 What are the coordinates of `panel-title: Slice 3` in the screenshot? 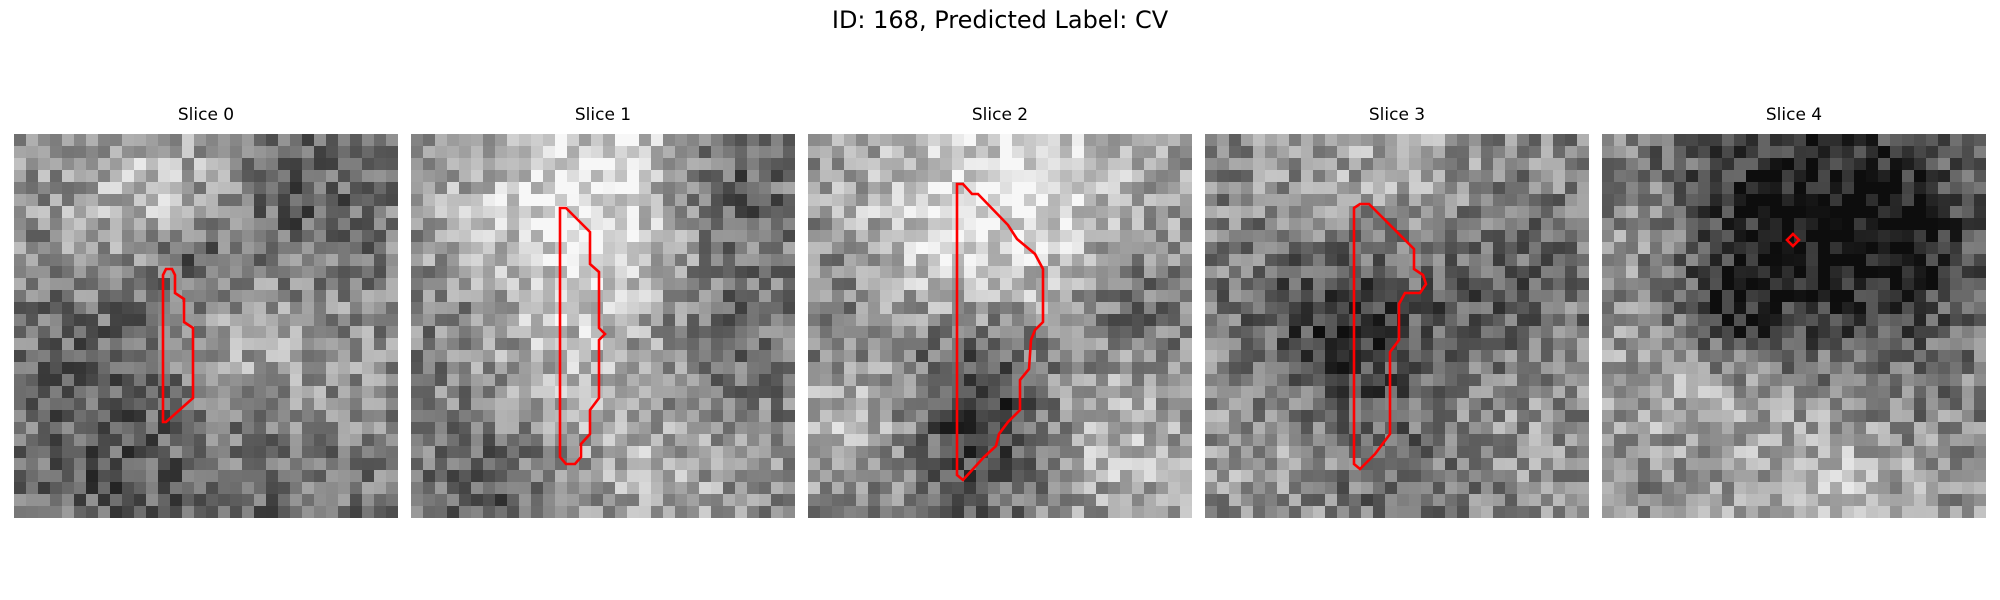 It's located at (1397, 115).